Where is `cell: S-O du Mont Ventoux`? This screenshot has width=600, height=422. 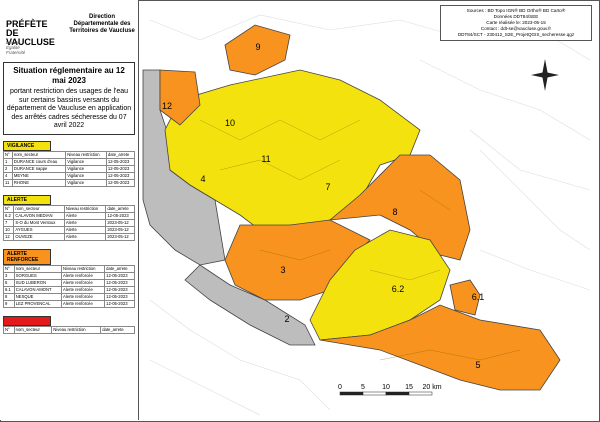
cell: S-O du Mont Ventoux is located at coordinates (39, 222).